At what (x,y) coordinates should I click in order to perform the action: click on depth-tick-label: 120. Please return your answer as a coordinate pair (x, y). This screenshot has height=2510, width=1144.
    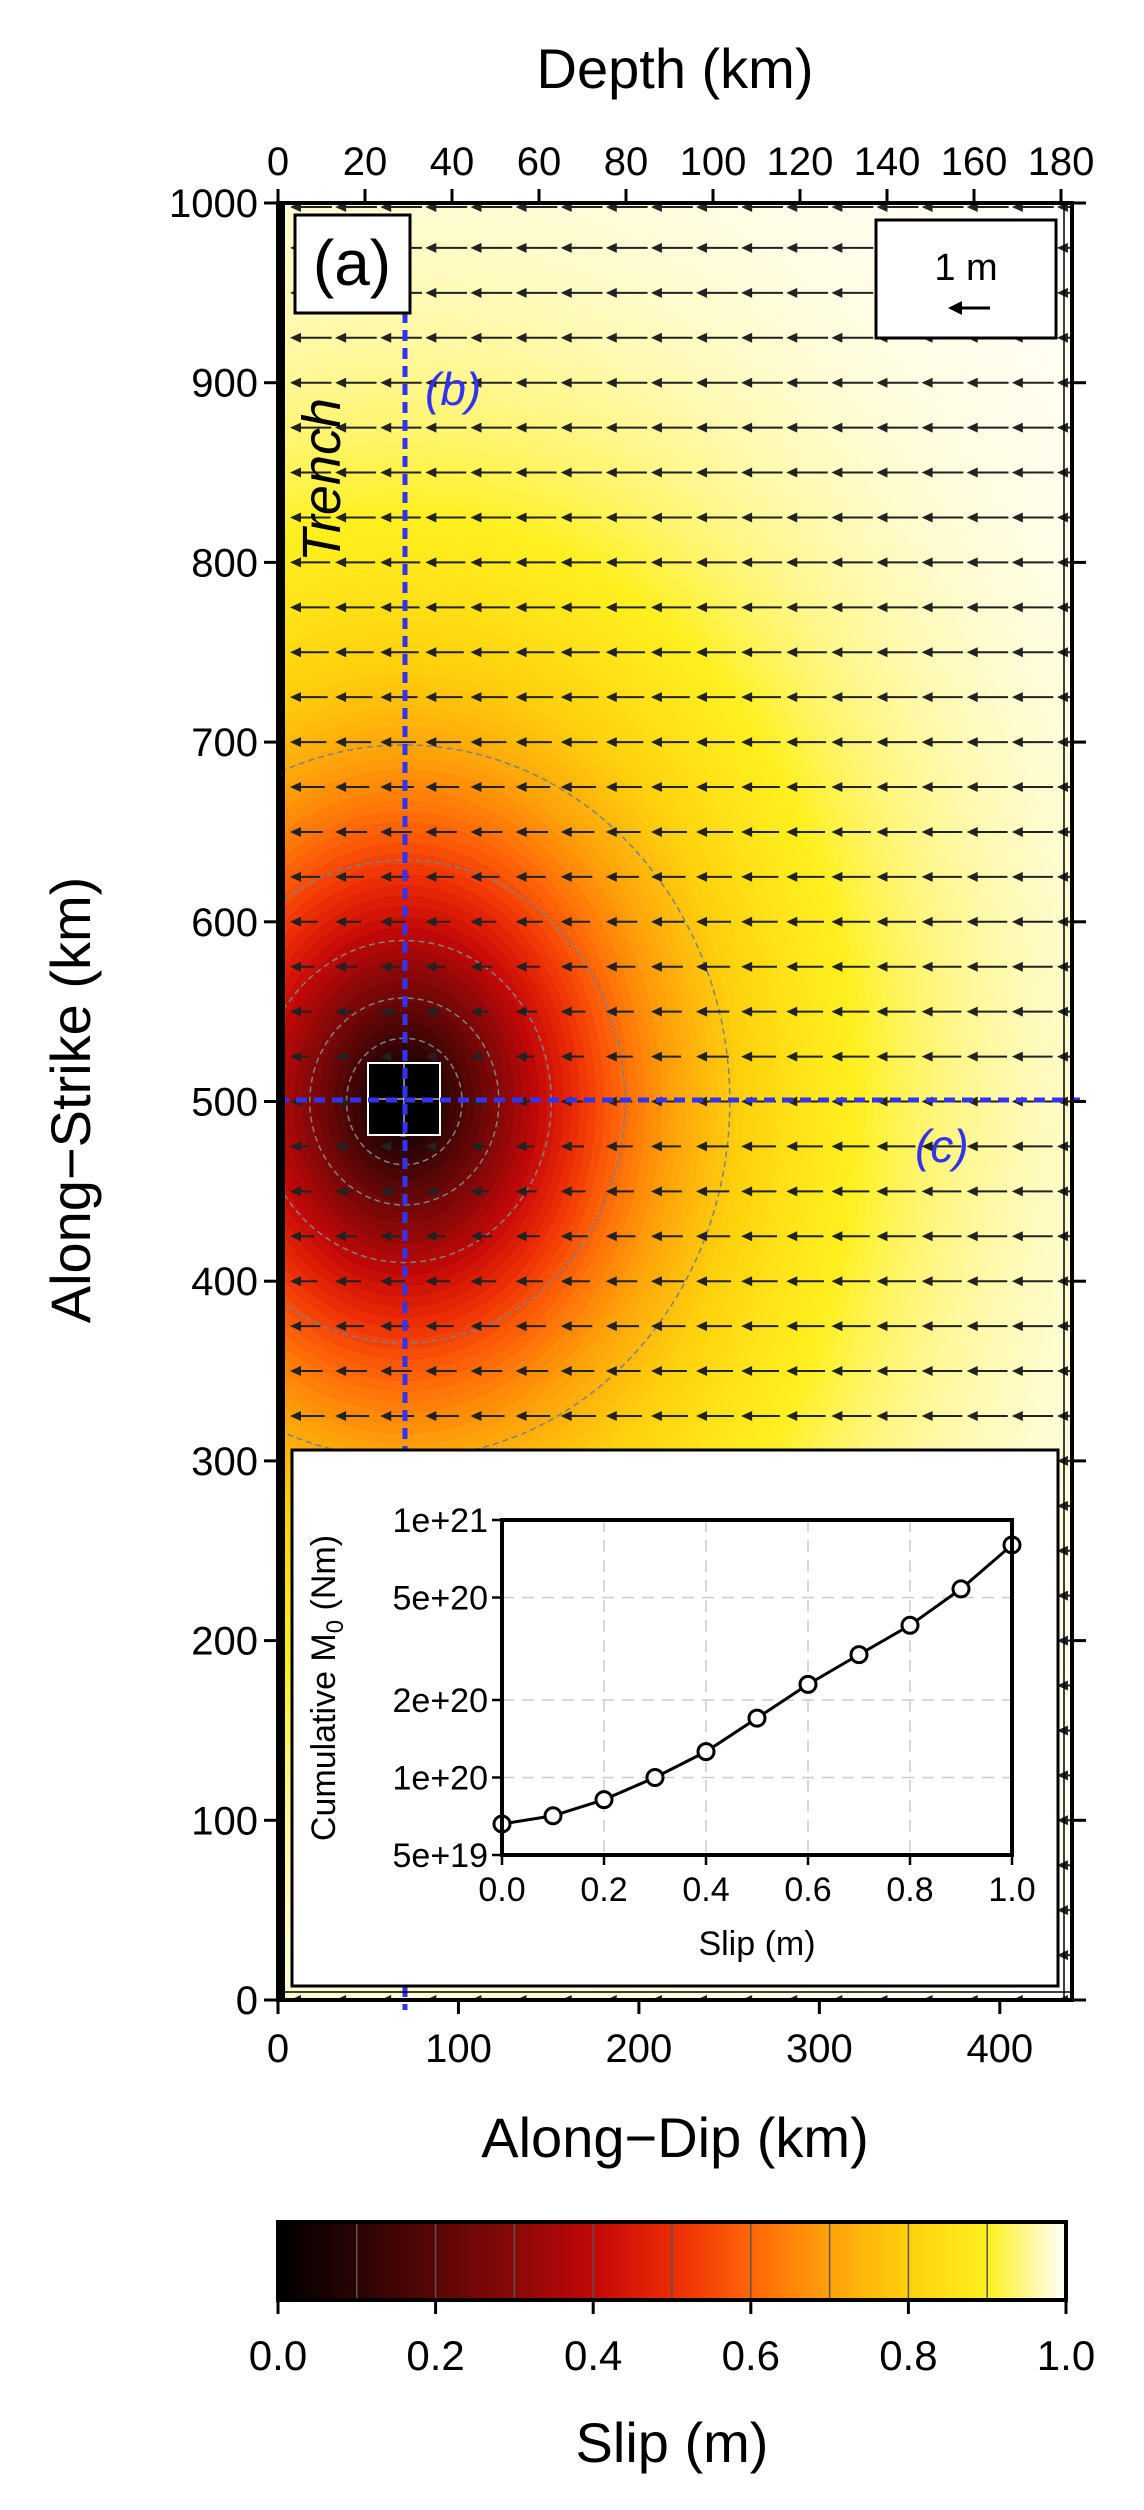
    Looking at the image, I should click on (800, 162).